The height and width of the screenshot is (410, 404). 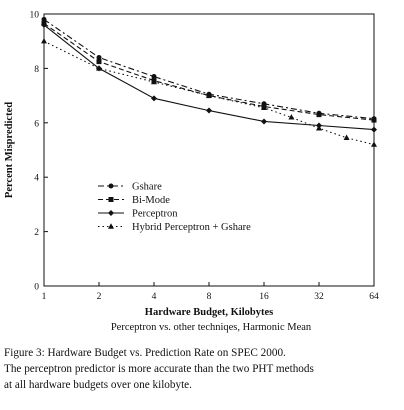 What do you see at coordinates (154, 297) in the screenshot?
I see `x-tick-label: 4` at bounding box center [154, 297].